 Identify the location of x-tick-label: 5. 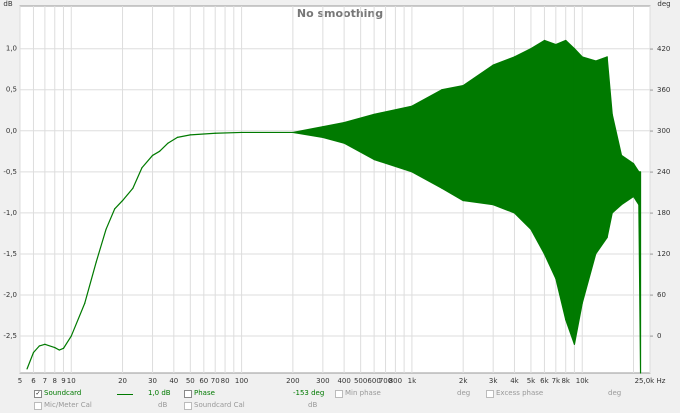
(20, 381).